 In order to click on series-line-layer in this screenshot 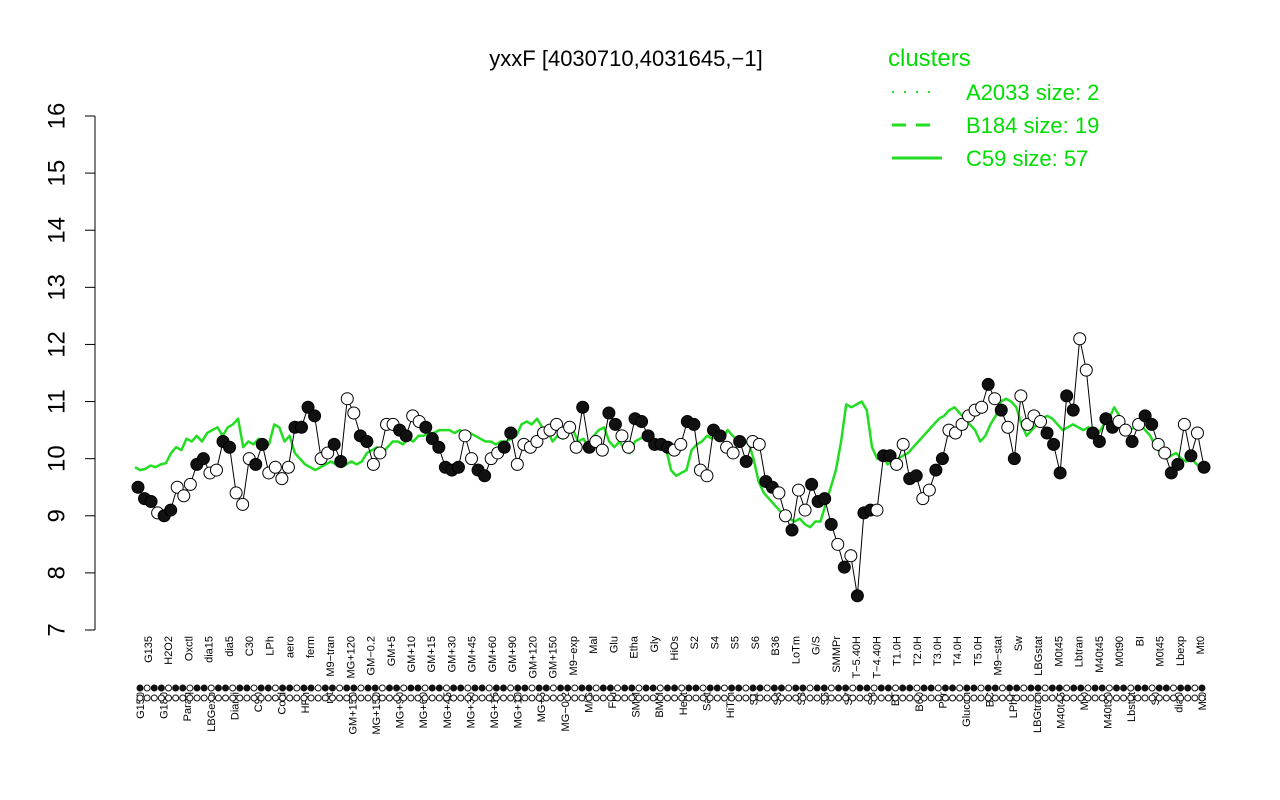, I will do `click(671, 463)`.